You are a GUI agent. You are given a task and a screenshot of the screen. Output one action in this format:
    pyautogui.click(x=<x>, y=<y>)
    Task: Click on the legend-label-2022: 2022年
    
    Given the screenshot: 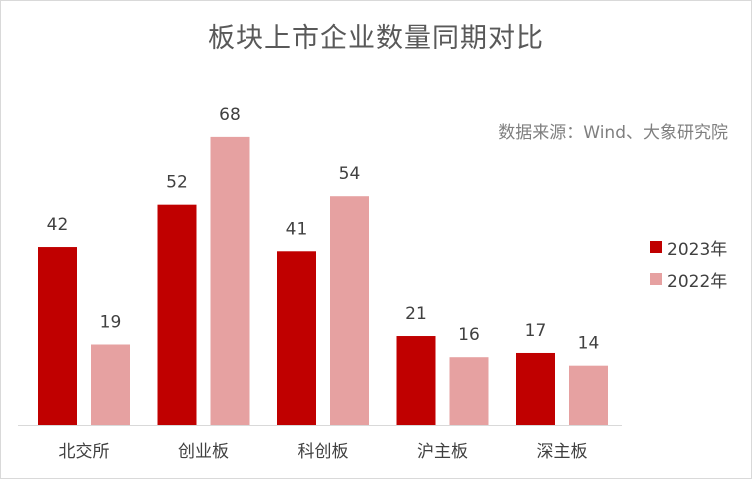 What is the action you would take?
    pyautogui.click(x=697, y=281)
    